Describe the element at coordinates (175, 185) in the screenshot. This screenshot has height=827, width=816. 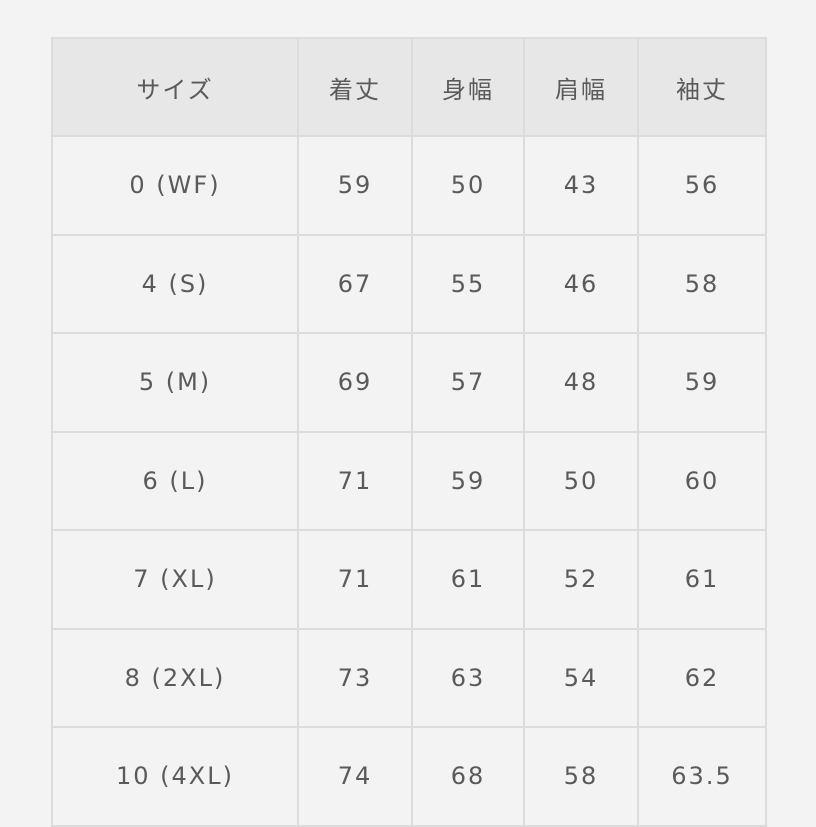
I see `size-cell: 0 (WF)` at that location.